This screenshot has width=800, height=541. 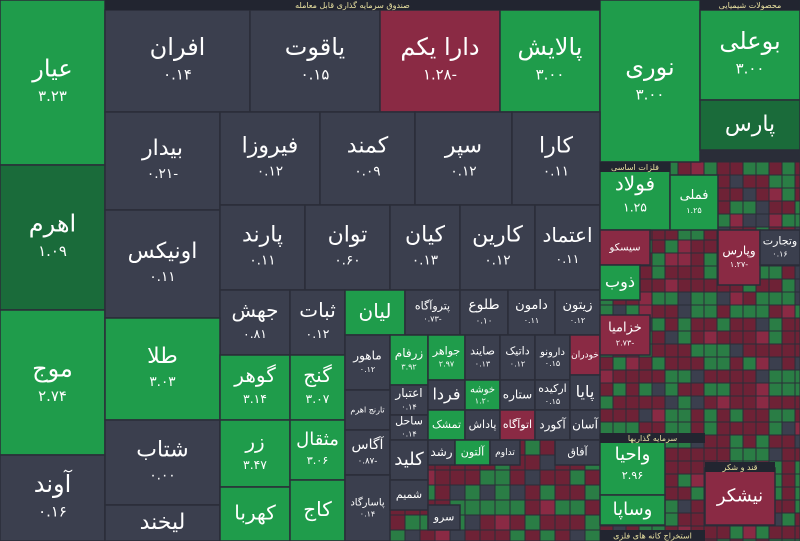 What do you see at coordinates (650, 94) in the screenshot?
I see `stock-change: ۳.۰۰` at bounding box center [650, 94].